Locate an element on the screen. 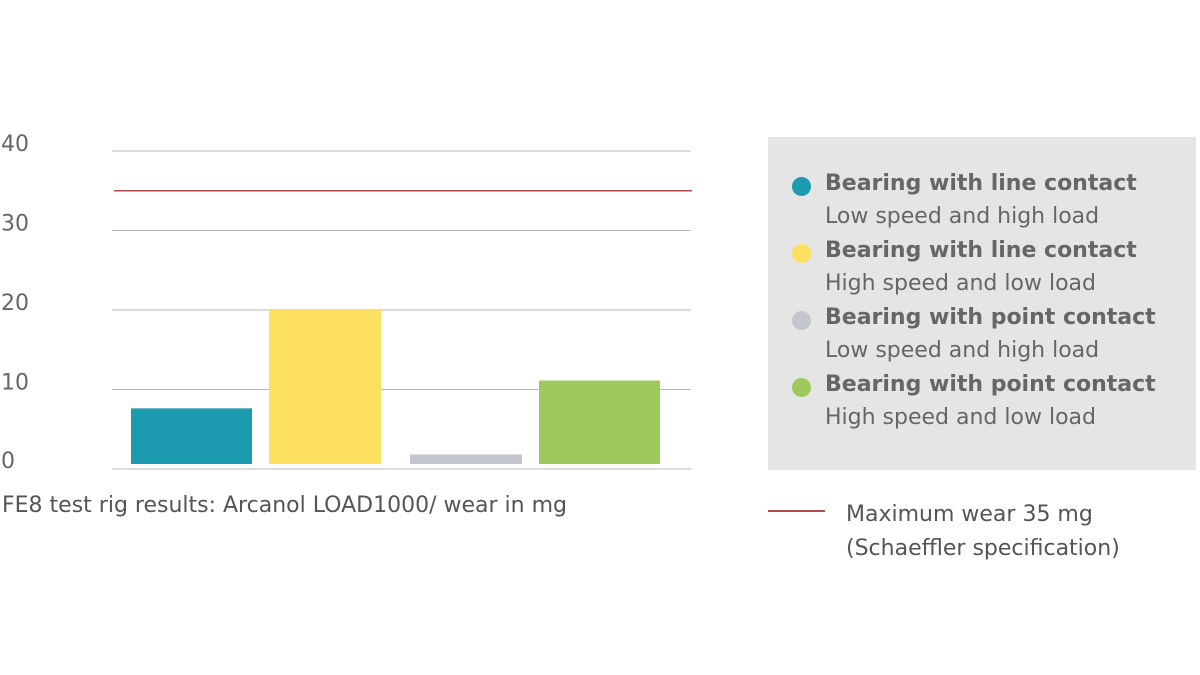  y-tick-label: 30 is located at coordinates (15, 224).